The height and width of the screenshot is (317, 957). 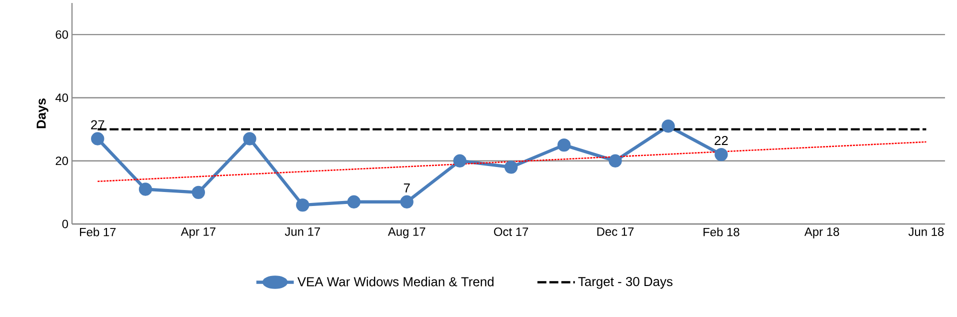 What do you see at coordinates (511, 232) in the screenshot?
I see `x-tick-label: Oct 17` at bounding box center [511, 232].